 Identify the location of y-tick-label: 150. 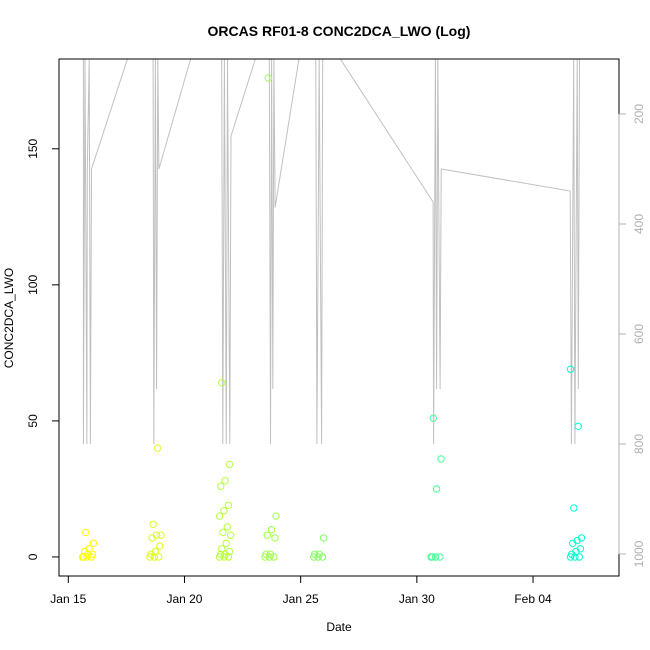
(33, 148).